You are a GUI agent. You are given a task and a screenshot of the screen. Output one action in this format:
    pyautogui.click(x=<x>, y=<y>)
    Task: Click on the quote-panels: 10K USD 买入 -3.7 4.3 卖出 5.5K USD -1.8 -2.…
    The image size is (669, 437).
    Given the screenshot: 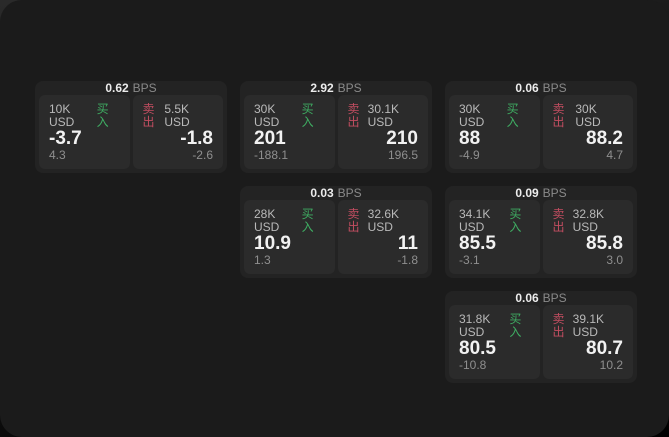 What is the action you would take?
    pyautogui.click(x=131, y=132)
    